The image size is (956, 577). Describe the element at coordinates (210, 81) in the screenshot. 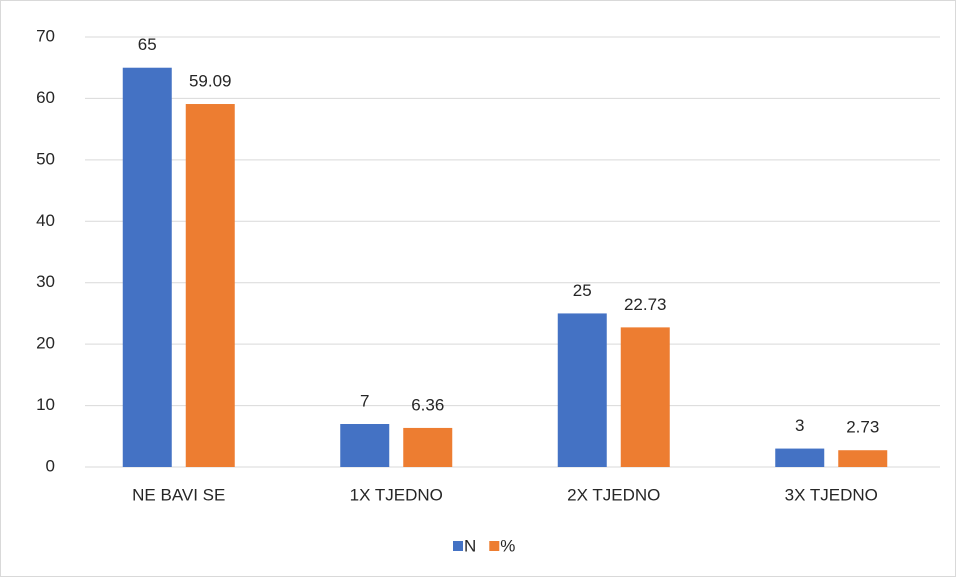

I see `data-label: 59.09` at that location.